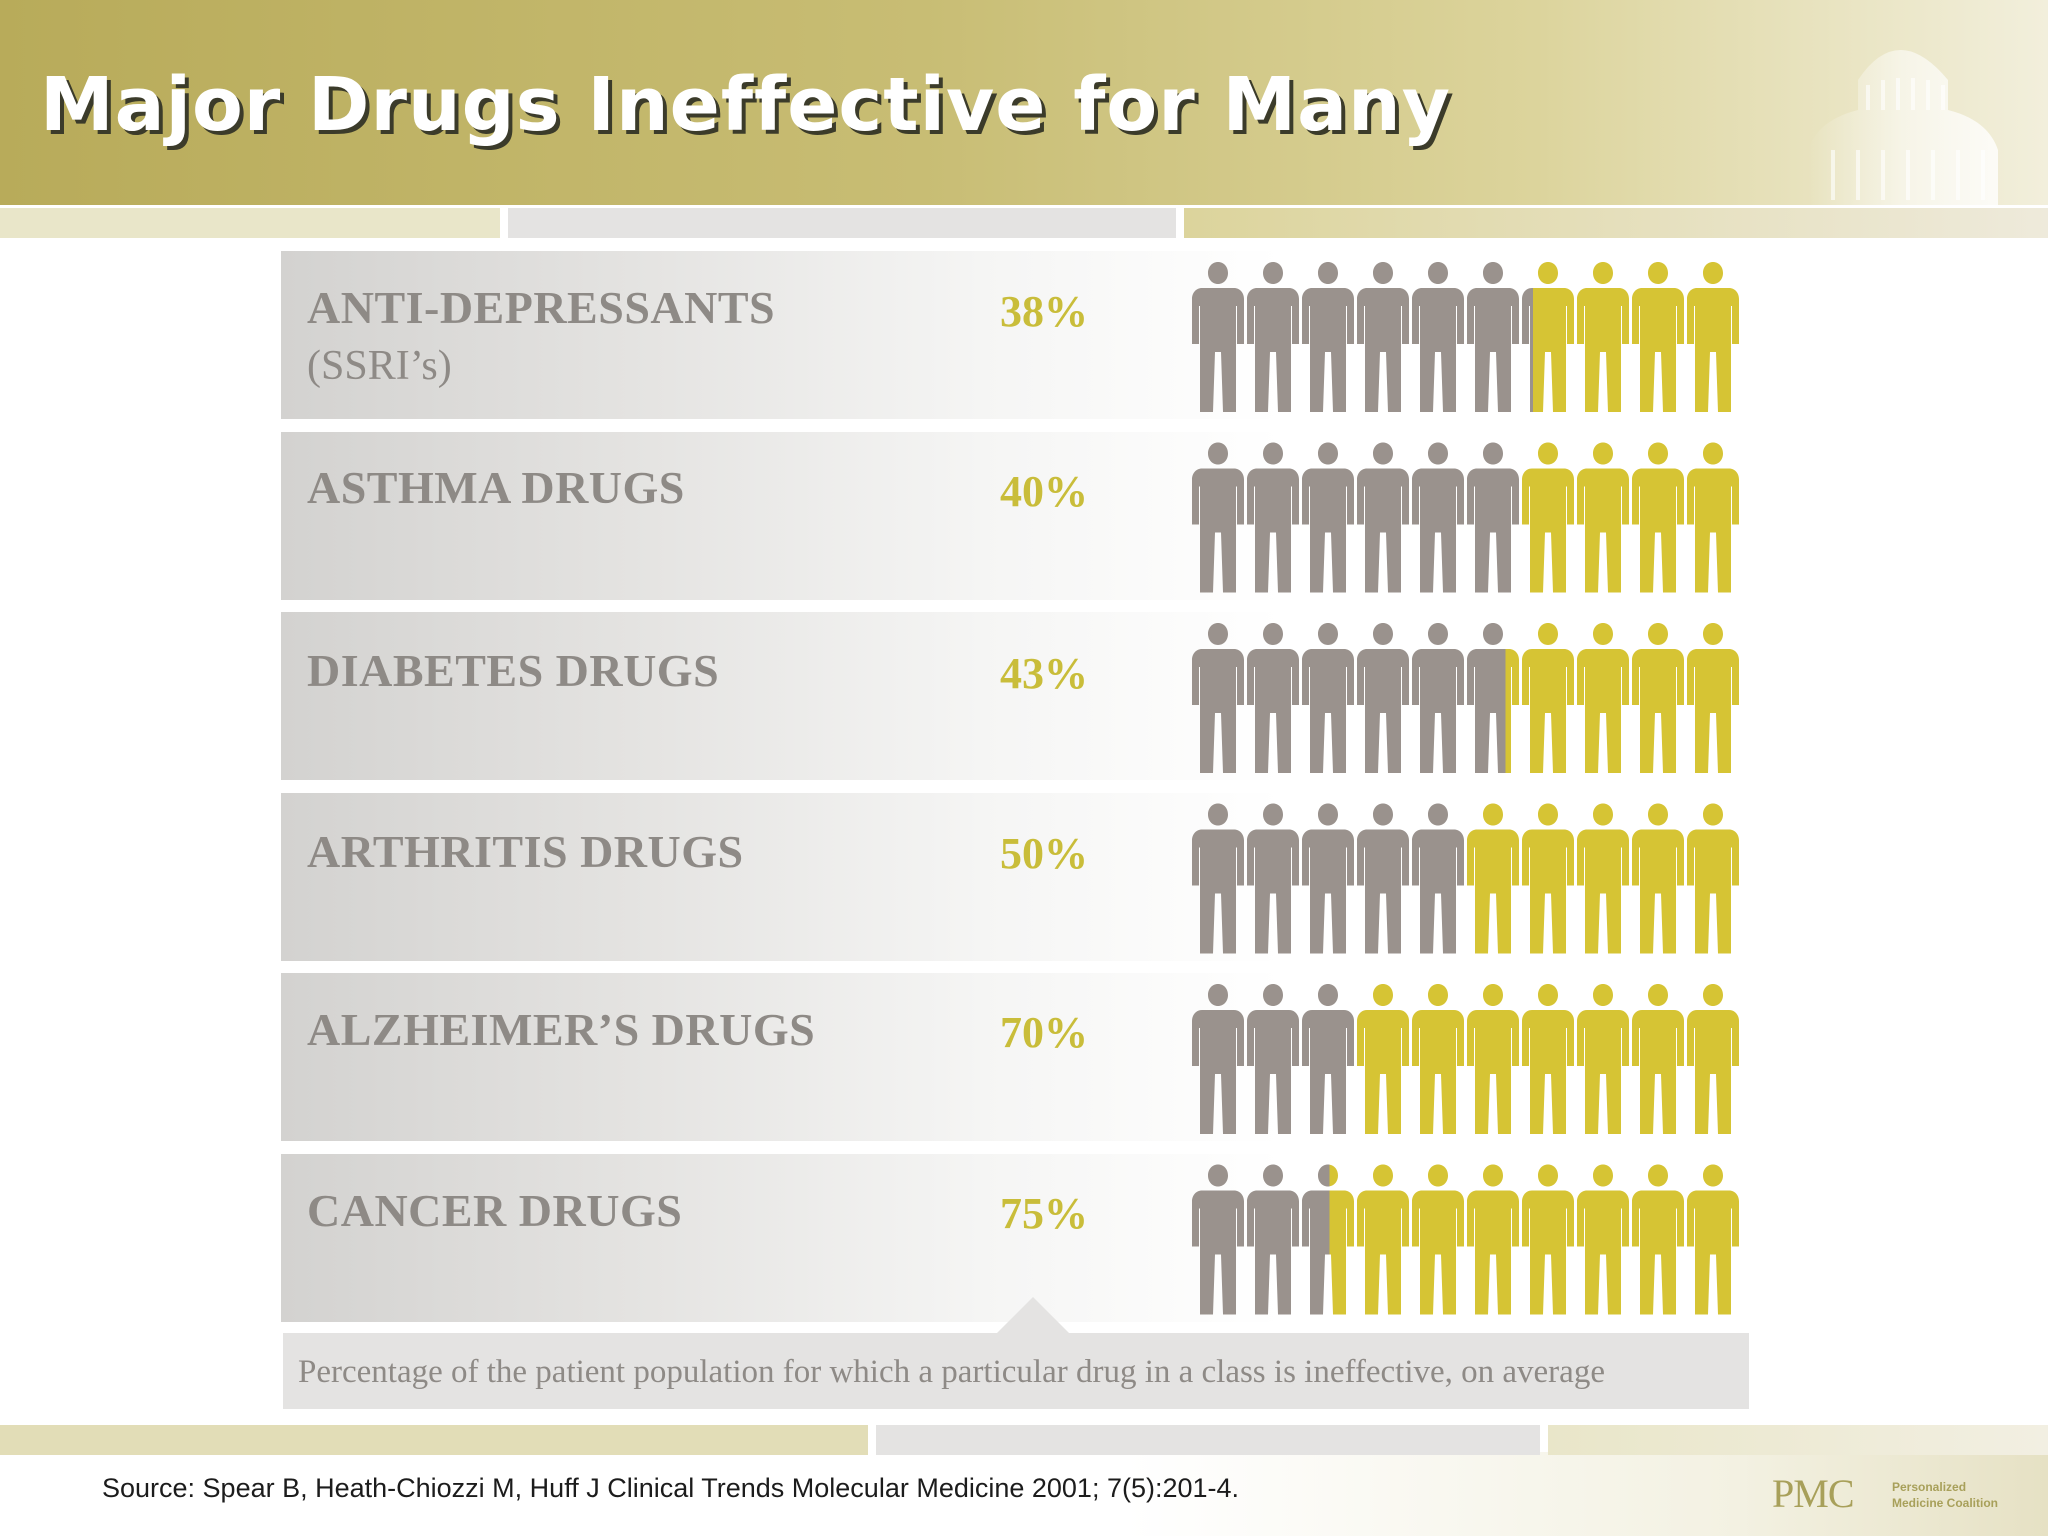  I want to click on value-label: 38%, so click(1044, 311).